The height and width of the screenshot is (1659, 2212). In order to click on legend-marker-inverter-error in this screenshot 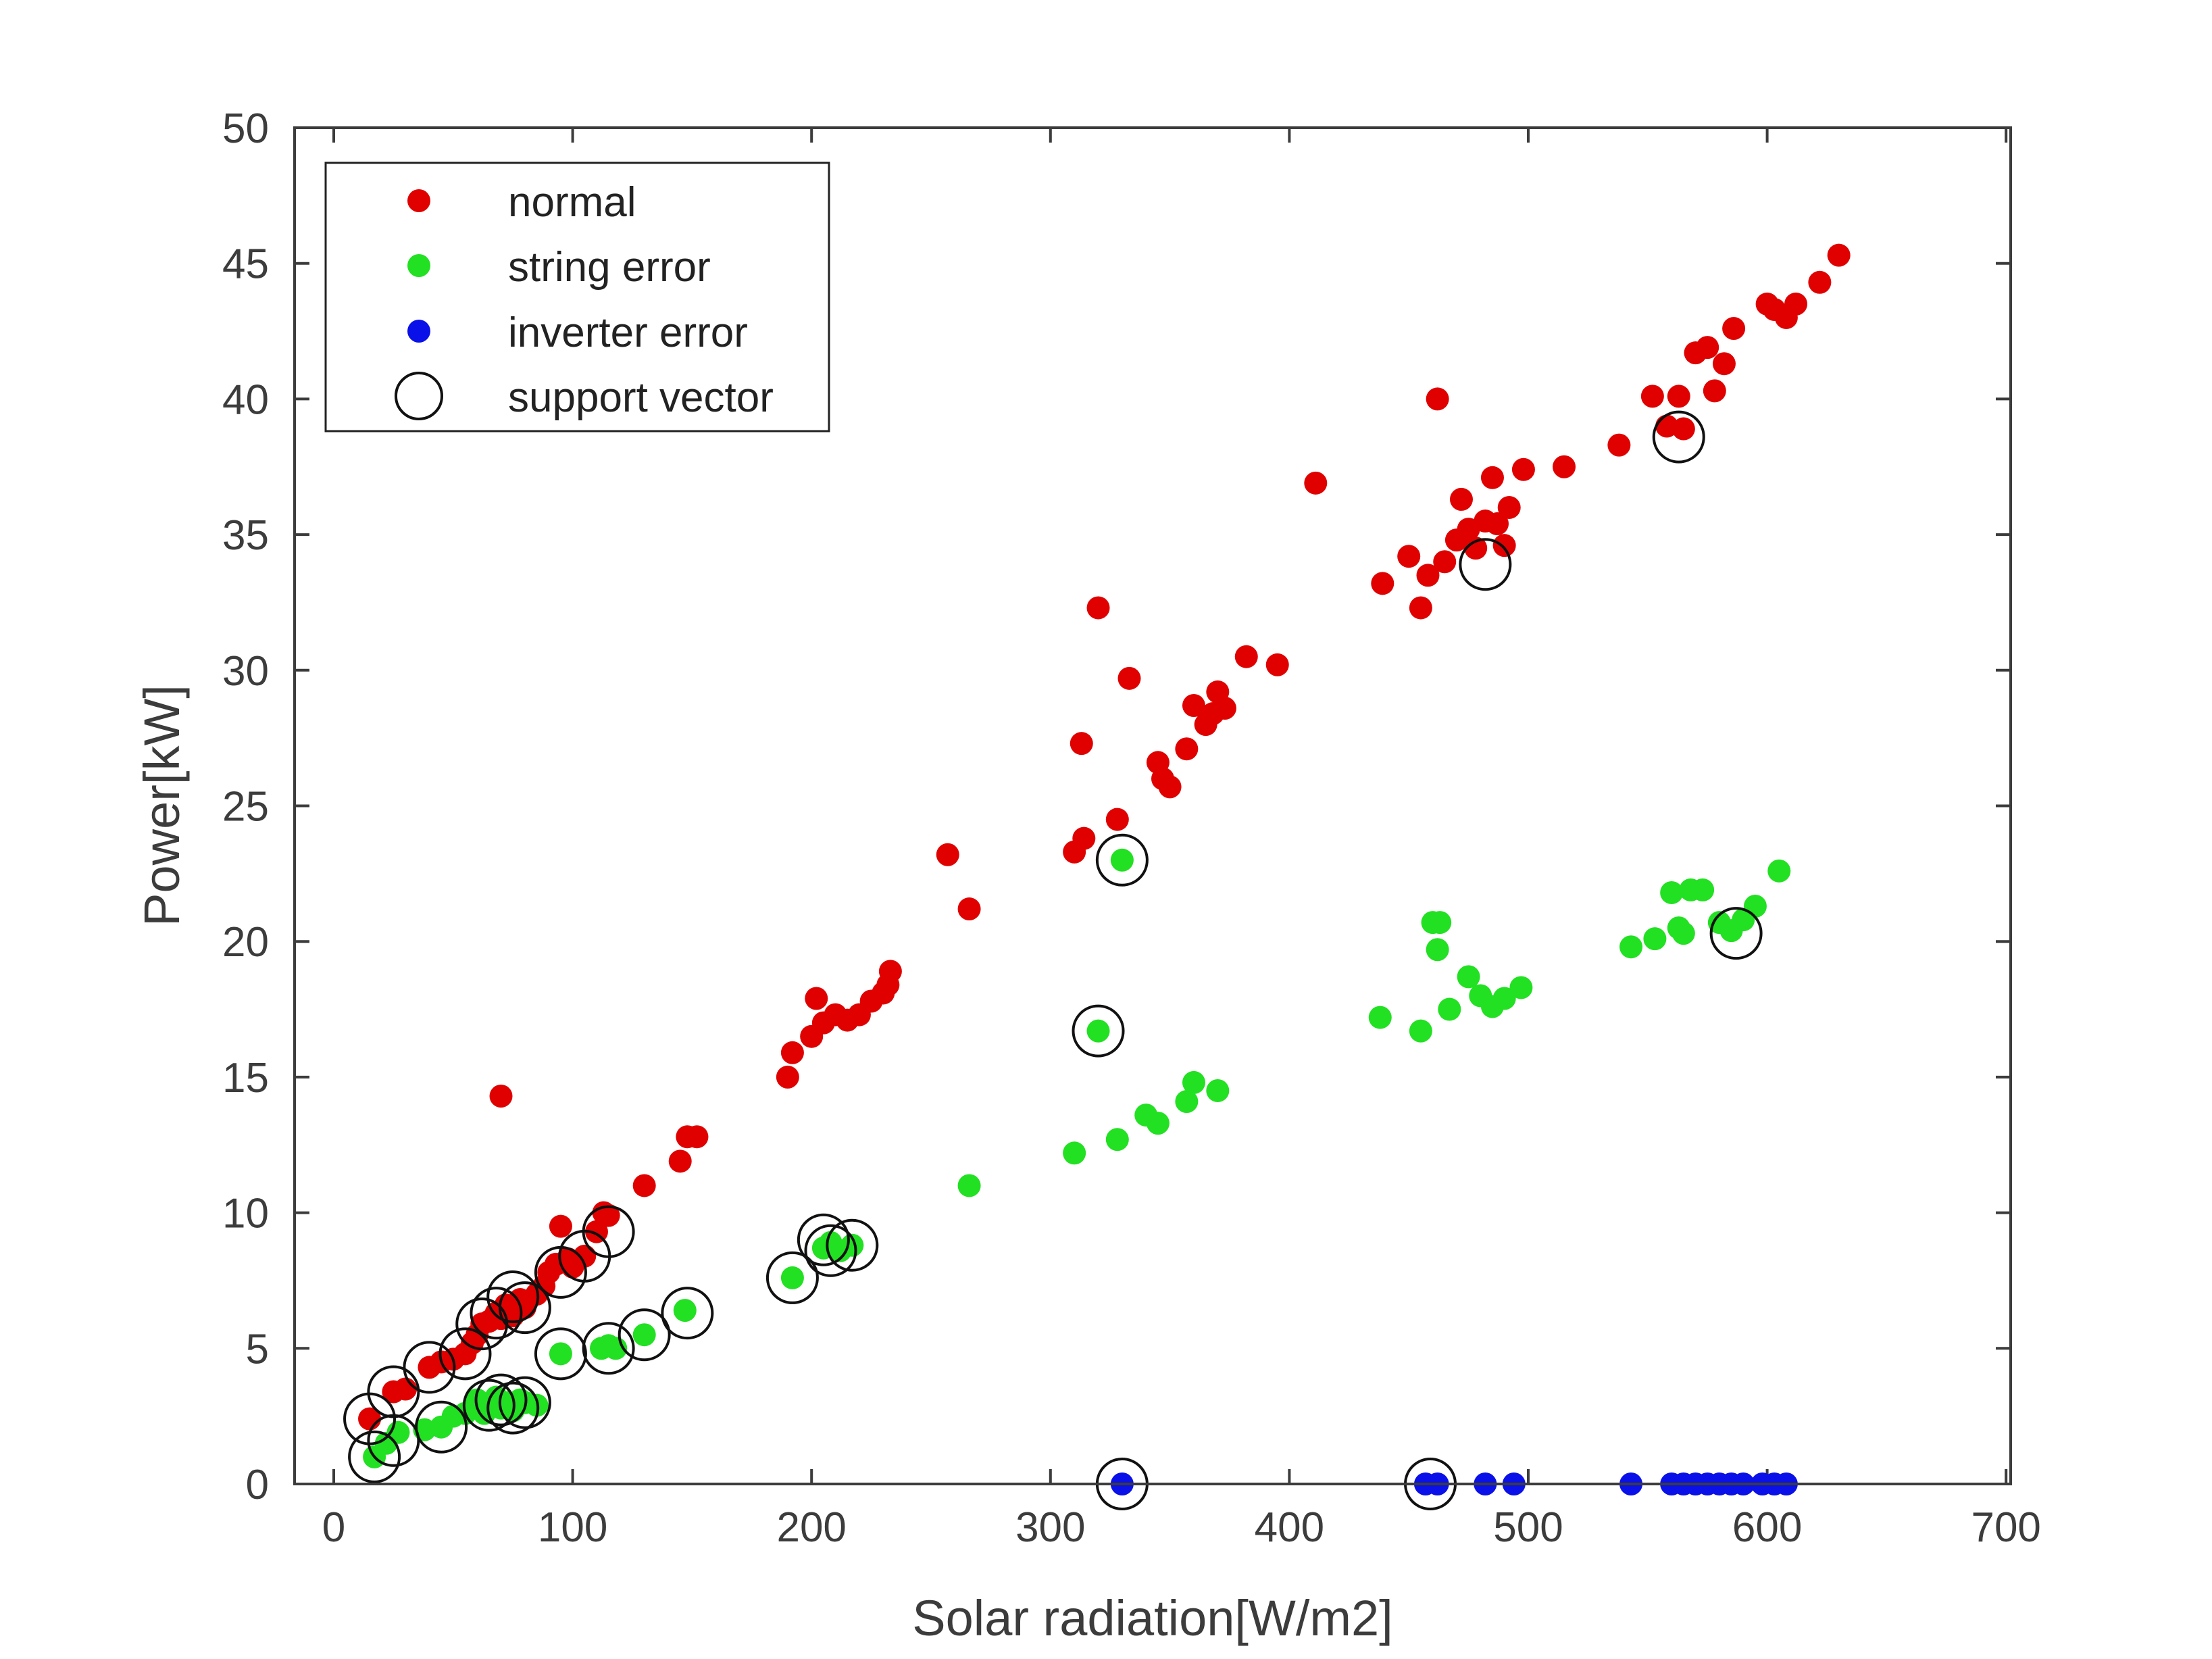, I will do `click(418, 331)`.